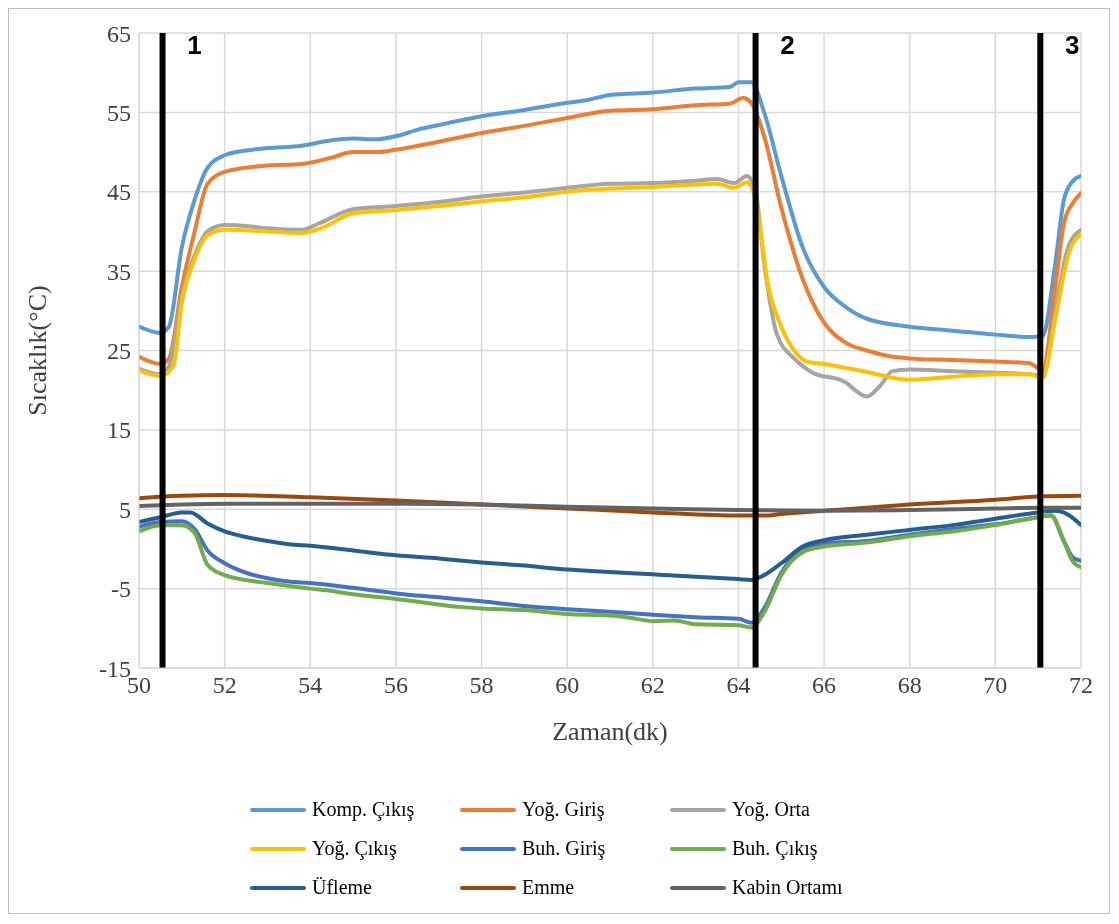 Image resolution: width=1119 pixels, height=924 pixels. I want to click on x-tick-label: 70, so click(995, 685).